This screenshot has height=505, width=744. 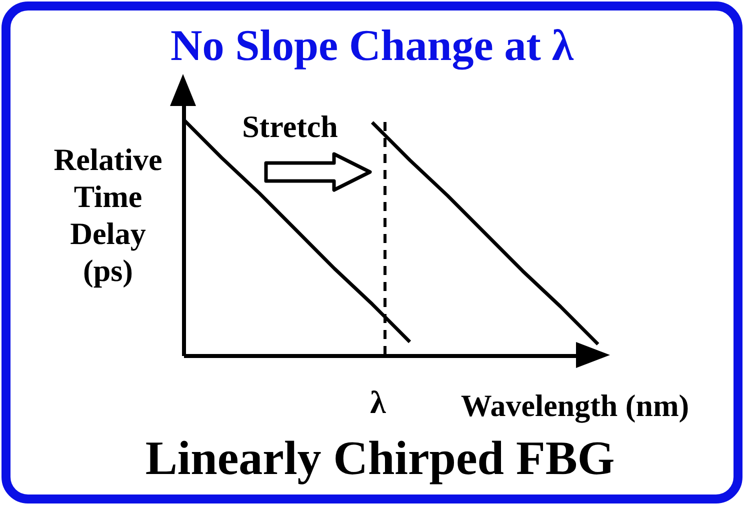 I want to click on text: λ, so click(x=378, y=402).